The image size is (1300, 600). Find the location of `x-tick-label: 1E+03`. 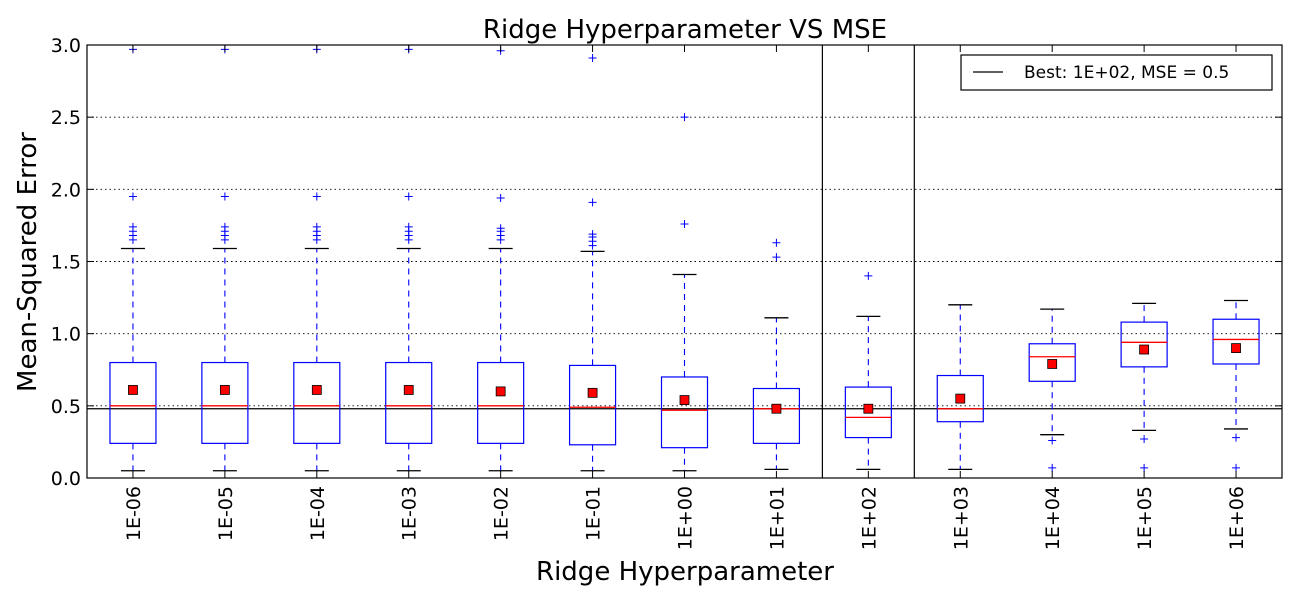

x-tick-label: 1E+03 is located at coordinates (961, 518).